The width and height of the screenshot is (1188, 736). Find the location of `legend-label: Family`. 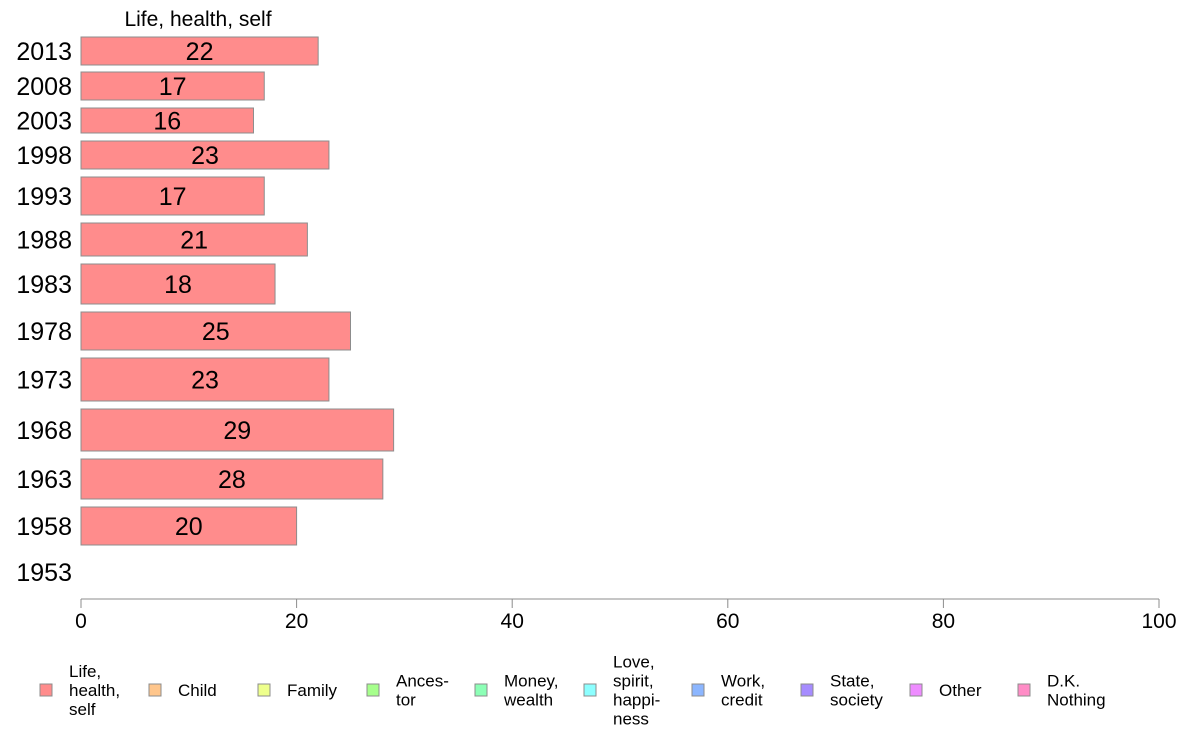

legend-label: Family is located at coordinates (312, 690).